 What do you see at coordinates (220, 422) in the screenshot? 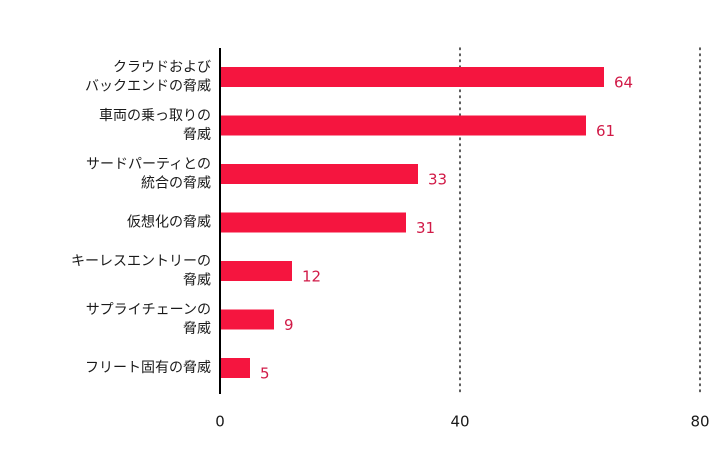
I see `x-tick-label-0: 0` at bounding box center [220, 422].